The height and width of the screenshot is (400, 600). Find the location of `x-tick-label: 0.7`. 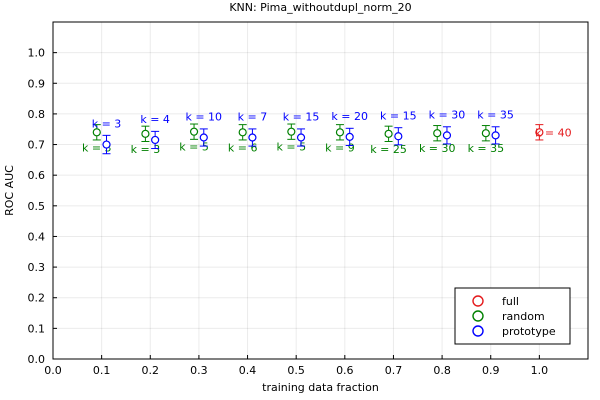

x-tick-label: 0.7 is located at coordinates (394, 370).